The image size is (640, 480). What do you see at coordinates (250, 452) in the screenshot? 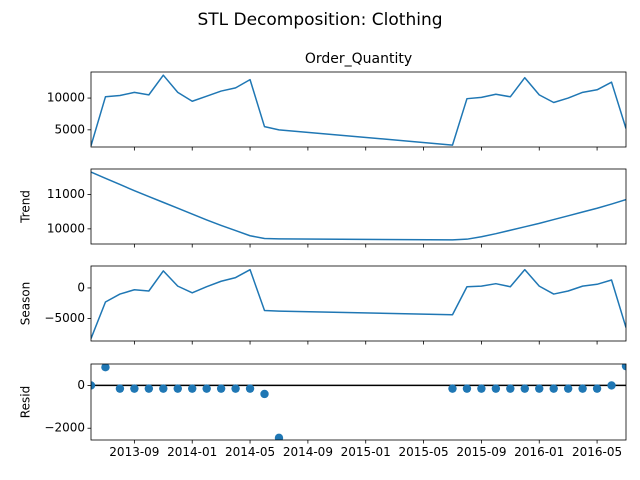
I see `x-tick-label: 2014-05` at bounding box center [250, 452].